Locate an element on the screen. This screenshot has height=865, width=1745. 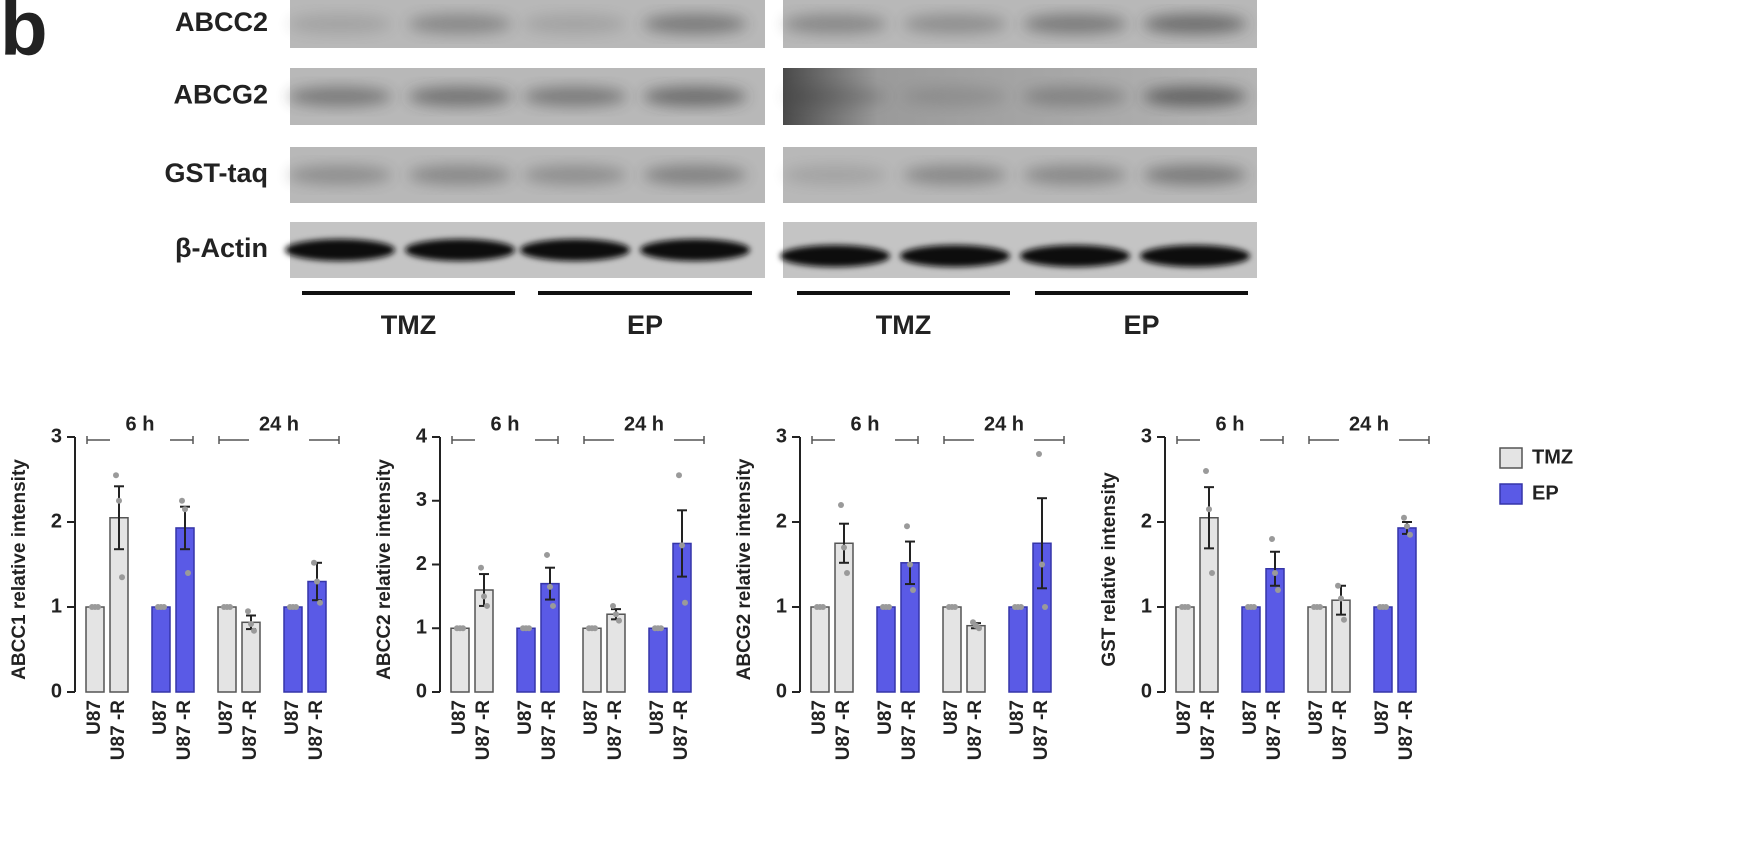
legend-label: TMZ is located at coordinates (1552, 457).